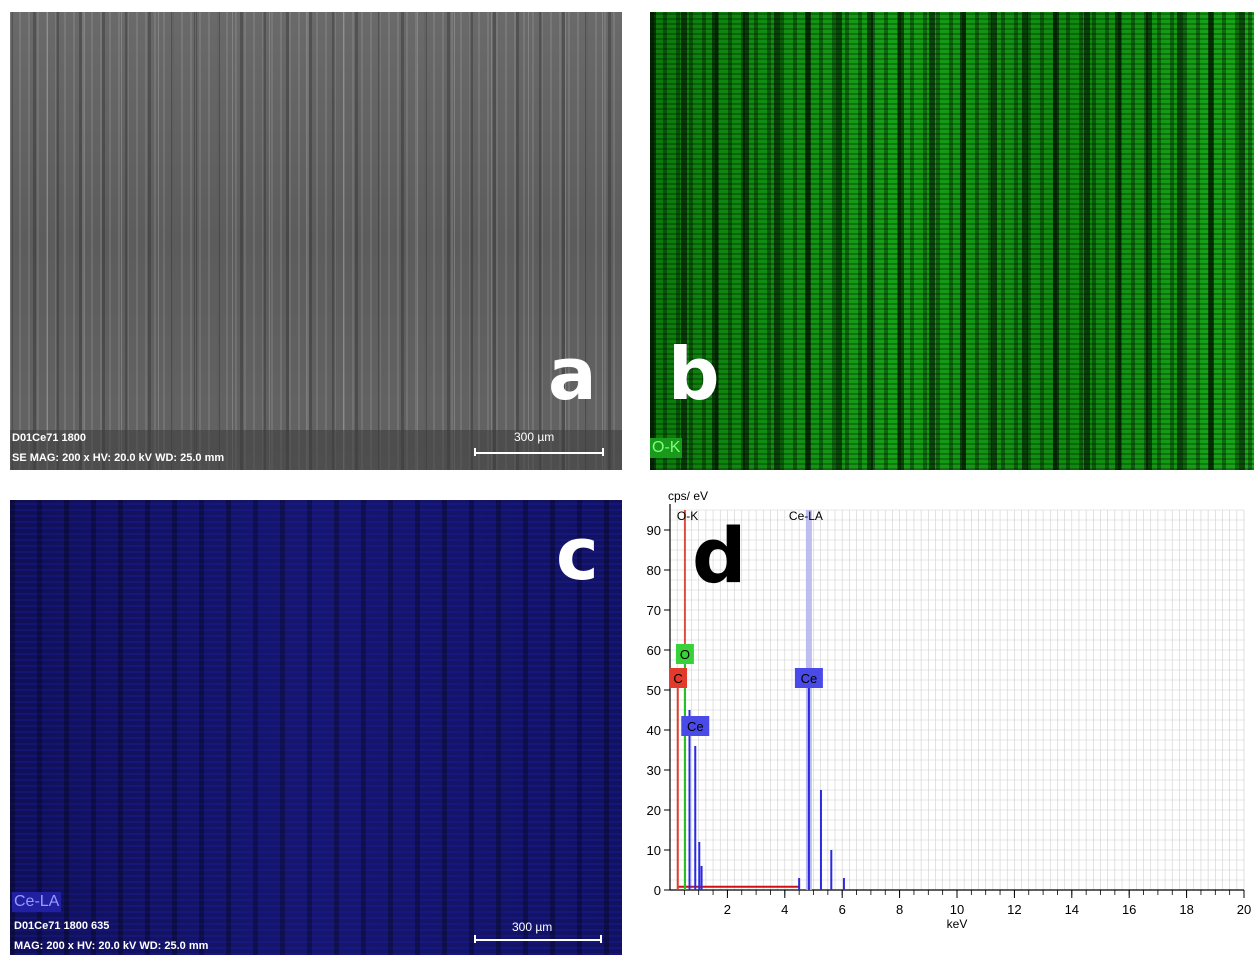 The height and width of the screenshot is (955, 1254). I want to click on x-tick-label: 16, so click(1129, 909).